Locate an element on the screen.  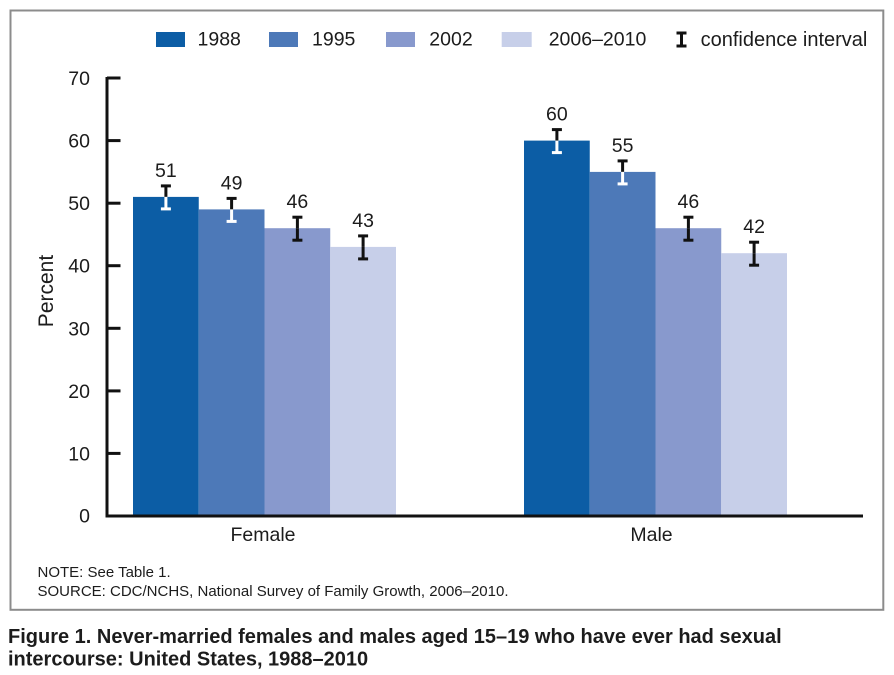
svg-text: Male is located at coordinates (651, 535).